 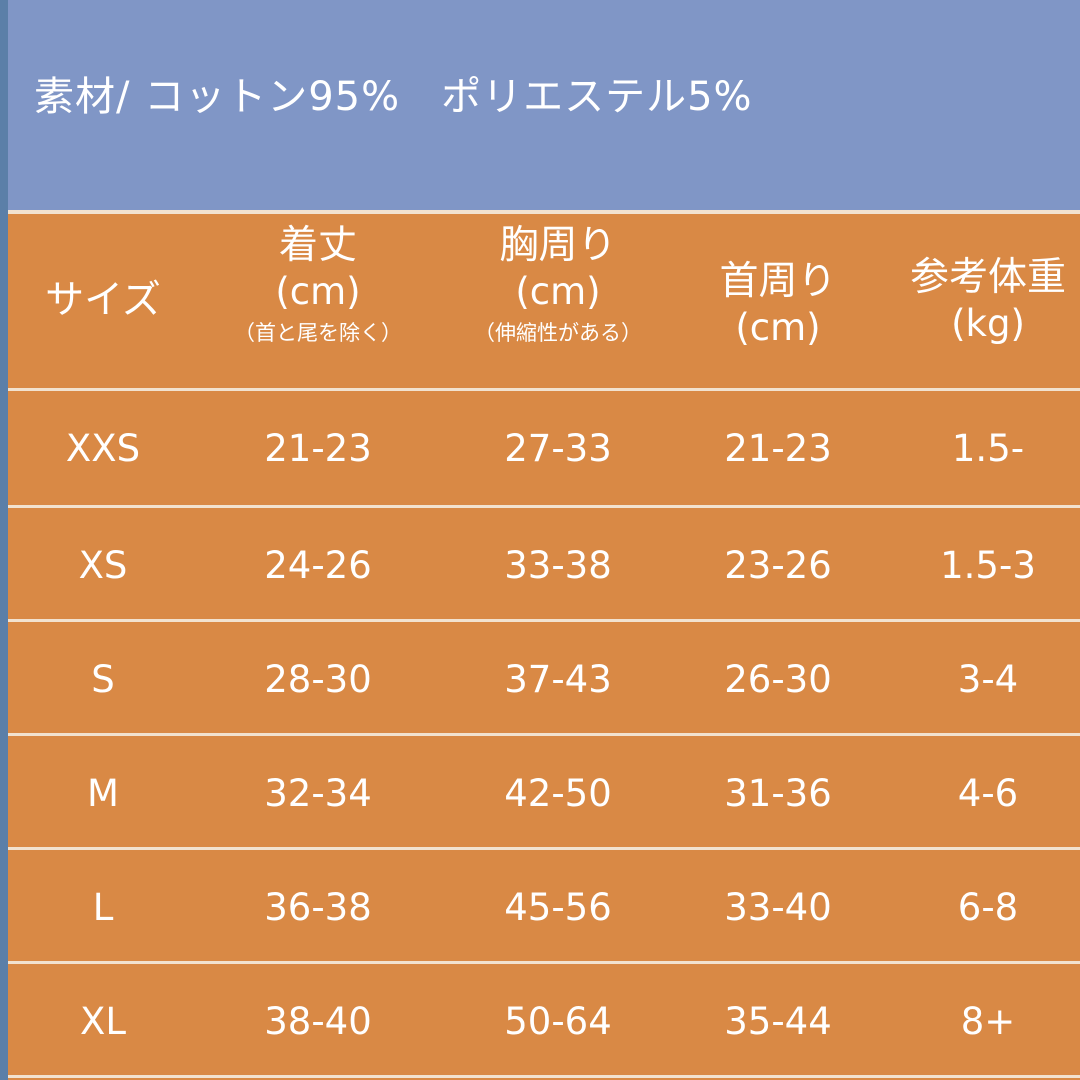 What do you see at coordinates (558, 333) in the screenshot?
I see `header-chest-note: （伸縮性がある）` at bounding box center [558, 333].